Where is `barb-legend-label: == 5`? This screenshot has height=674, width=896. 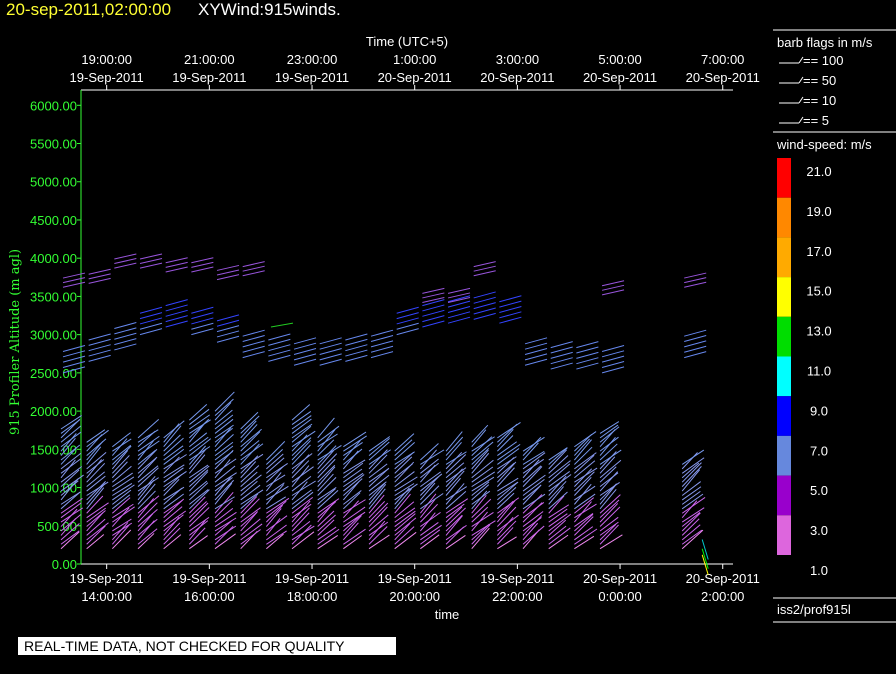
barb-legend-label: == 5 is located at coordinates (816, 120).